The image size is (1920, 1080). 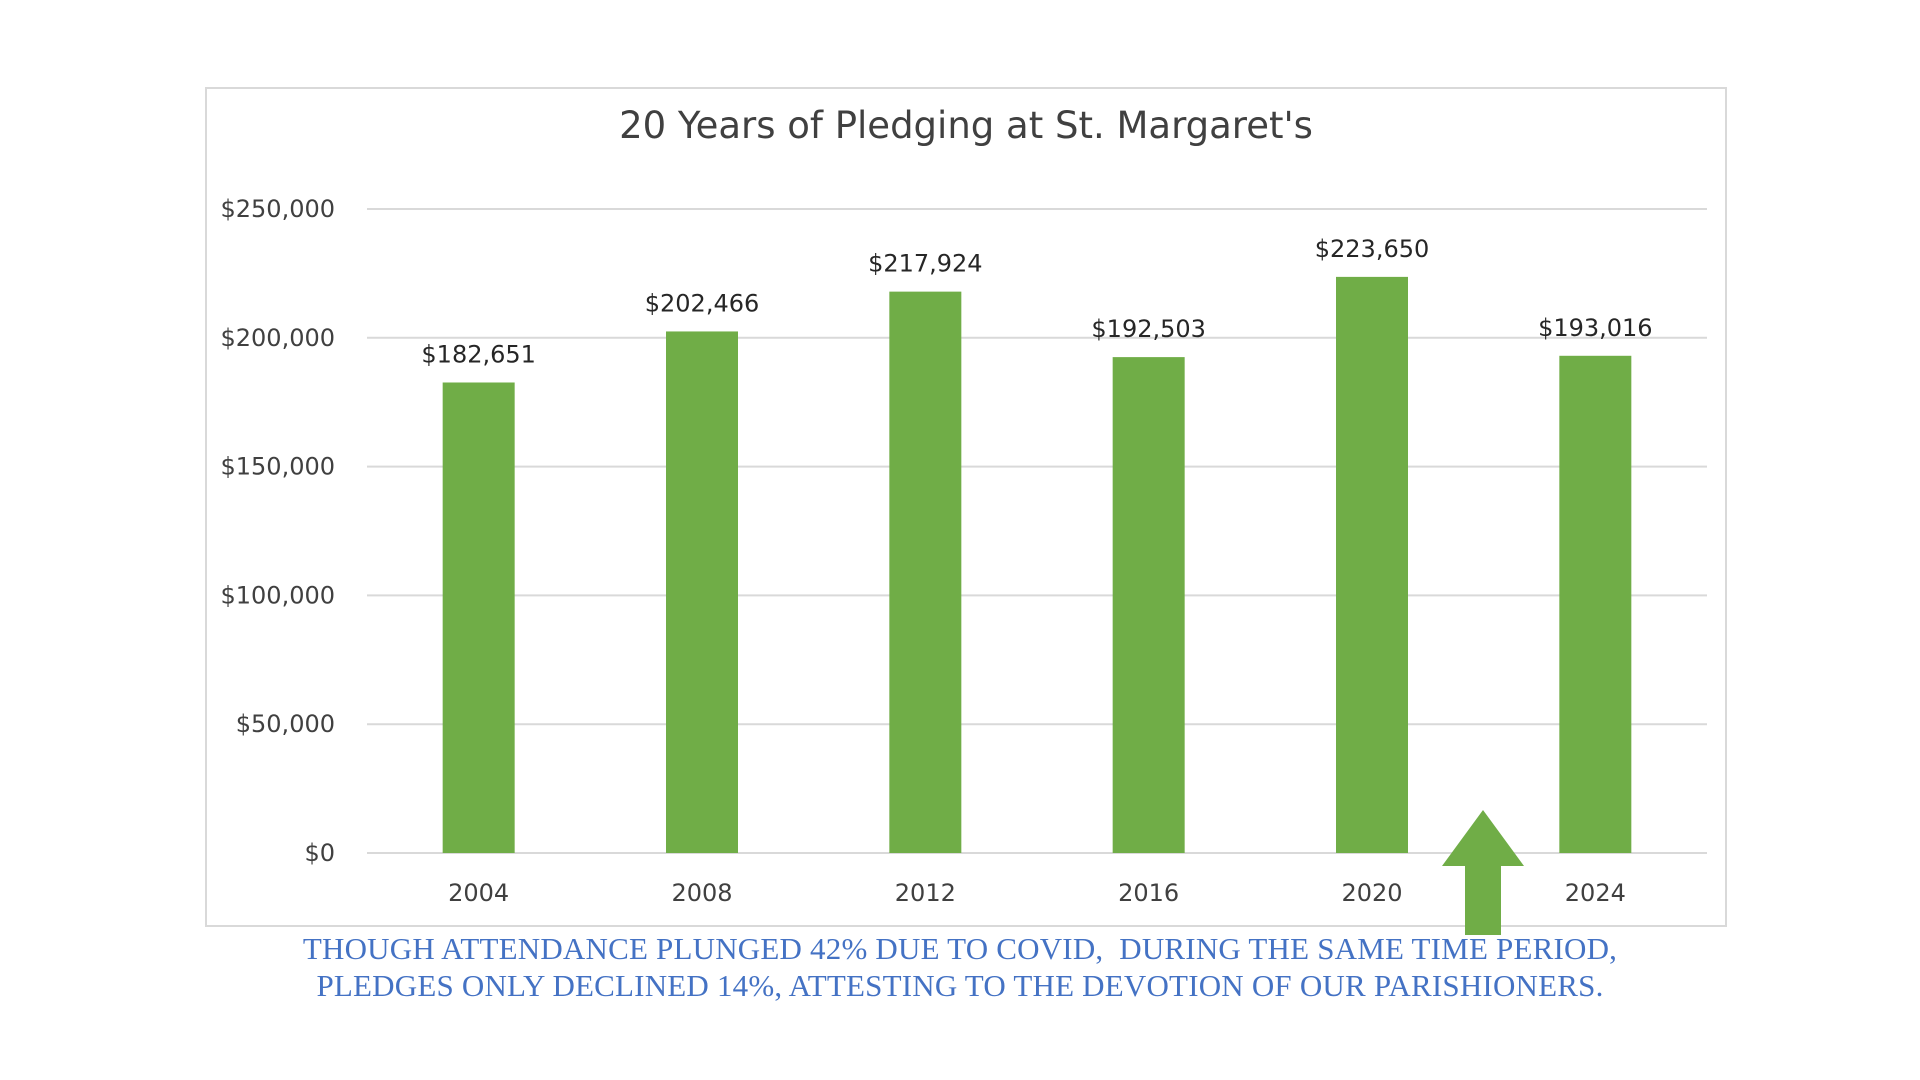 I want to click on chart-title: 20 Years of Pledging at St. Margaret's, so click(x=966, y=125).